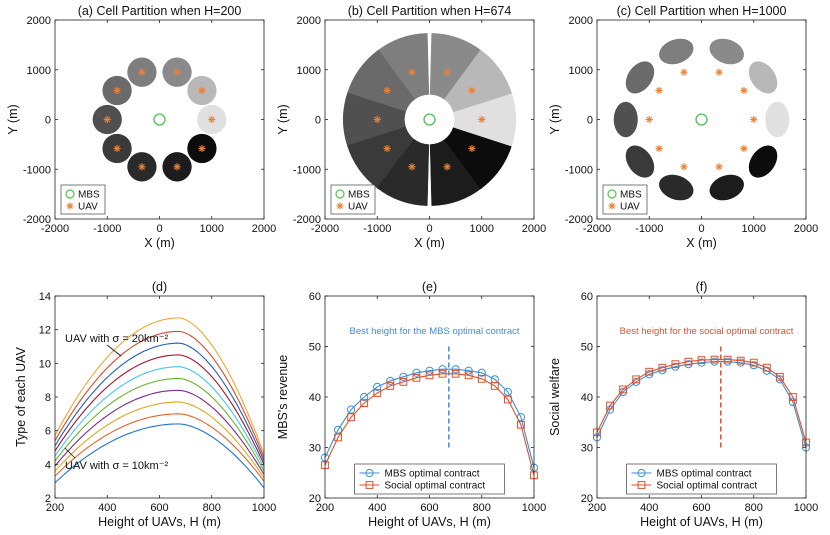  What do you see at coordinates (429, 119) in the screenshot?
I see `mbs-marker` at bounding box center [429, 119].